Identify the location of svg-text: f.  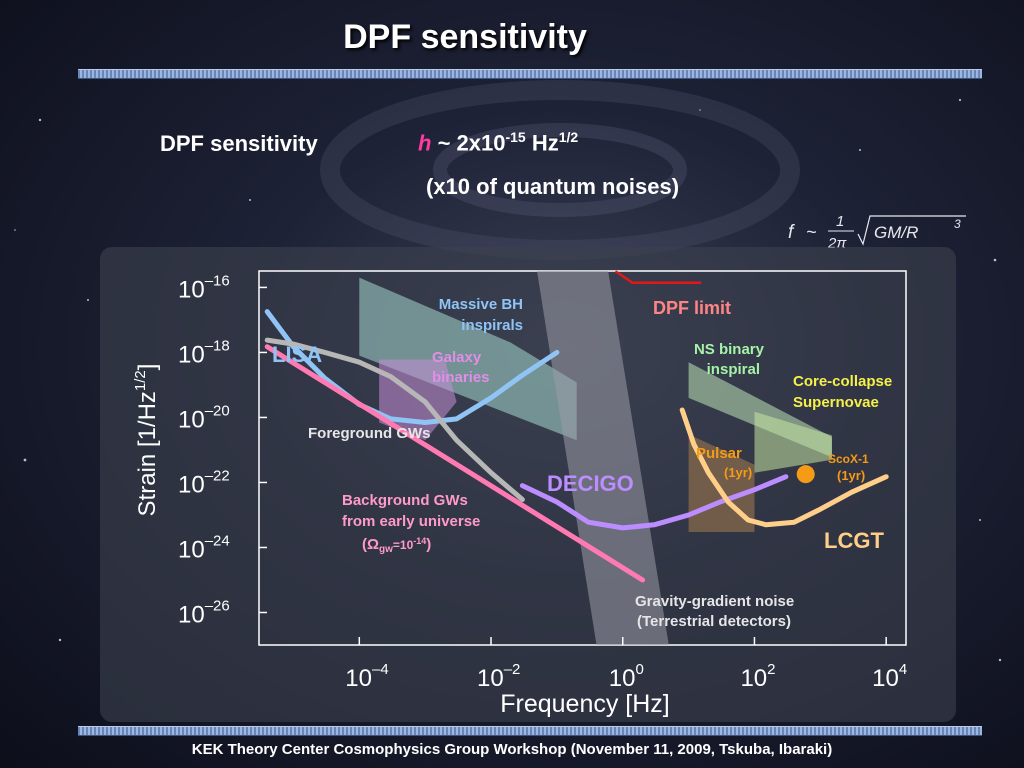
(791, 232).